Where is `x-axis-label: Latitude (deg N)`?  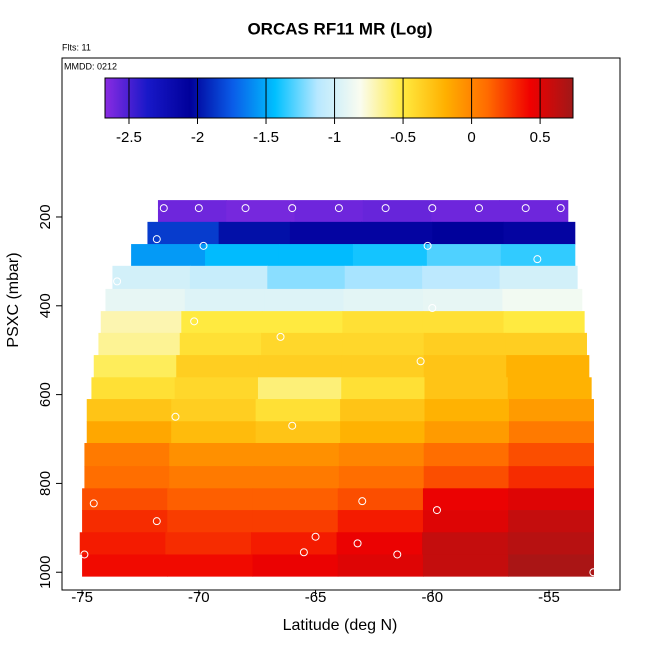 x-axis-label: Latitude (deg N) is located at coordinates (340, 625).